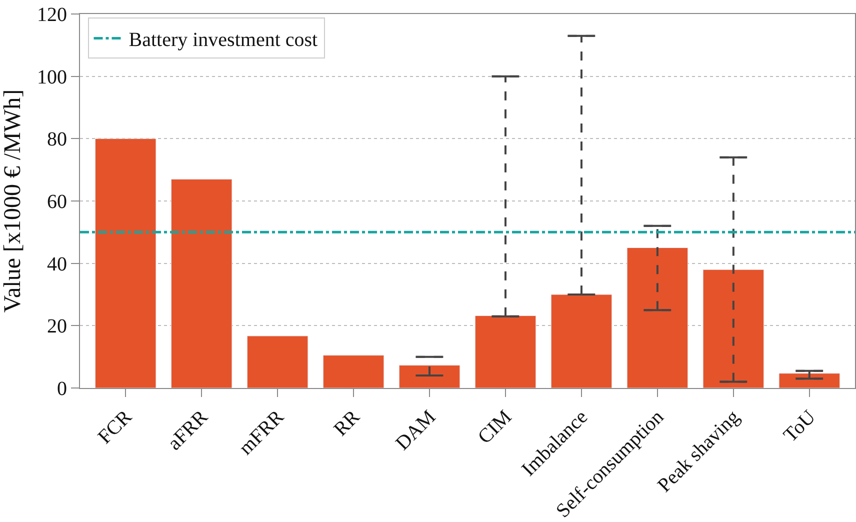 This screenshot has height=522, width=856. I want to click on y-tick-label: 0, so click(62, 389).